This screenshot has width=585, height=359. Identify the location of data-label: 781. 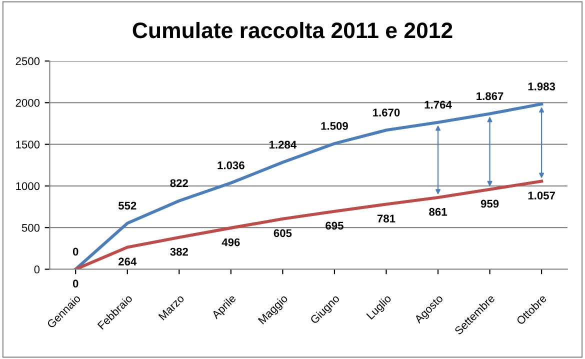
(386, 218).